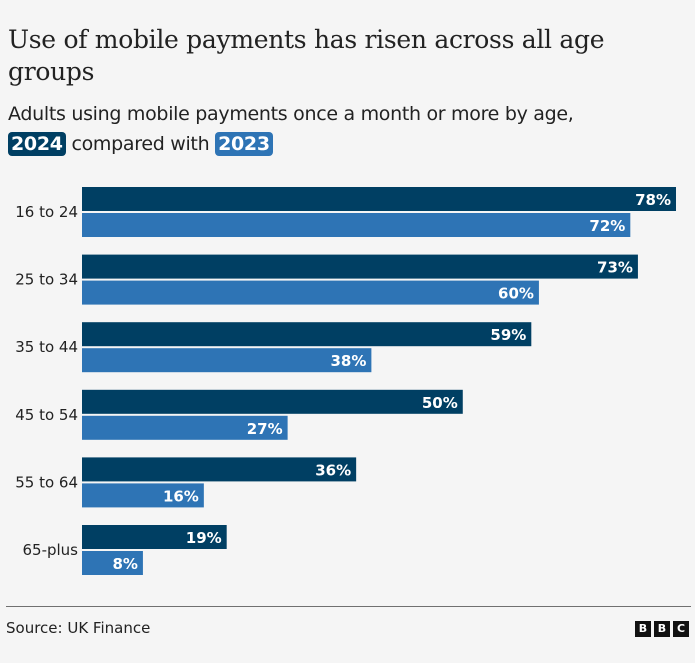 Image resolution: width=695 pixels, height=663 pixels. What do you see at coordinates (508, 335) in the screenshot?
I see `value-label-2024: 59%` at bounding box center [508, 335].